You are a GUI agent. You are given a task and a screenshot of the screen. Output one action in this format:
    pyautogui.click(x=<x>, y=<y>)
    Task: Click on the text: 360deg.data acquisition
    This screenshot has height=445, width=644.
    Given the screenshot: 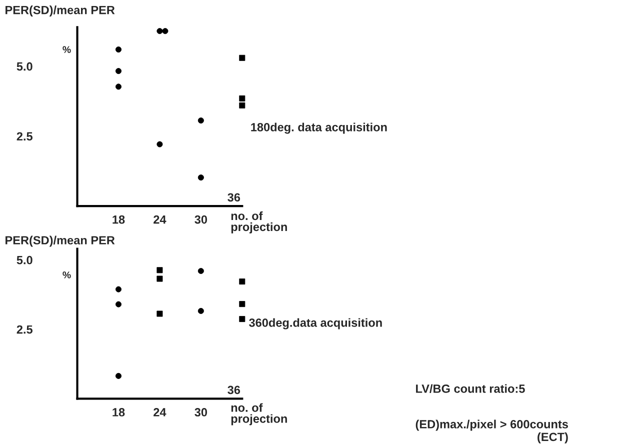 What is the action you would take?
    pyautogui.click(x=315, y=324)
    